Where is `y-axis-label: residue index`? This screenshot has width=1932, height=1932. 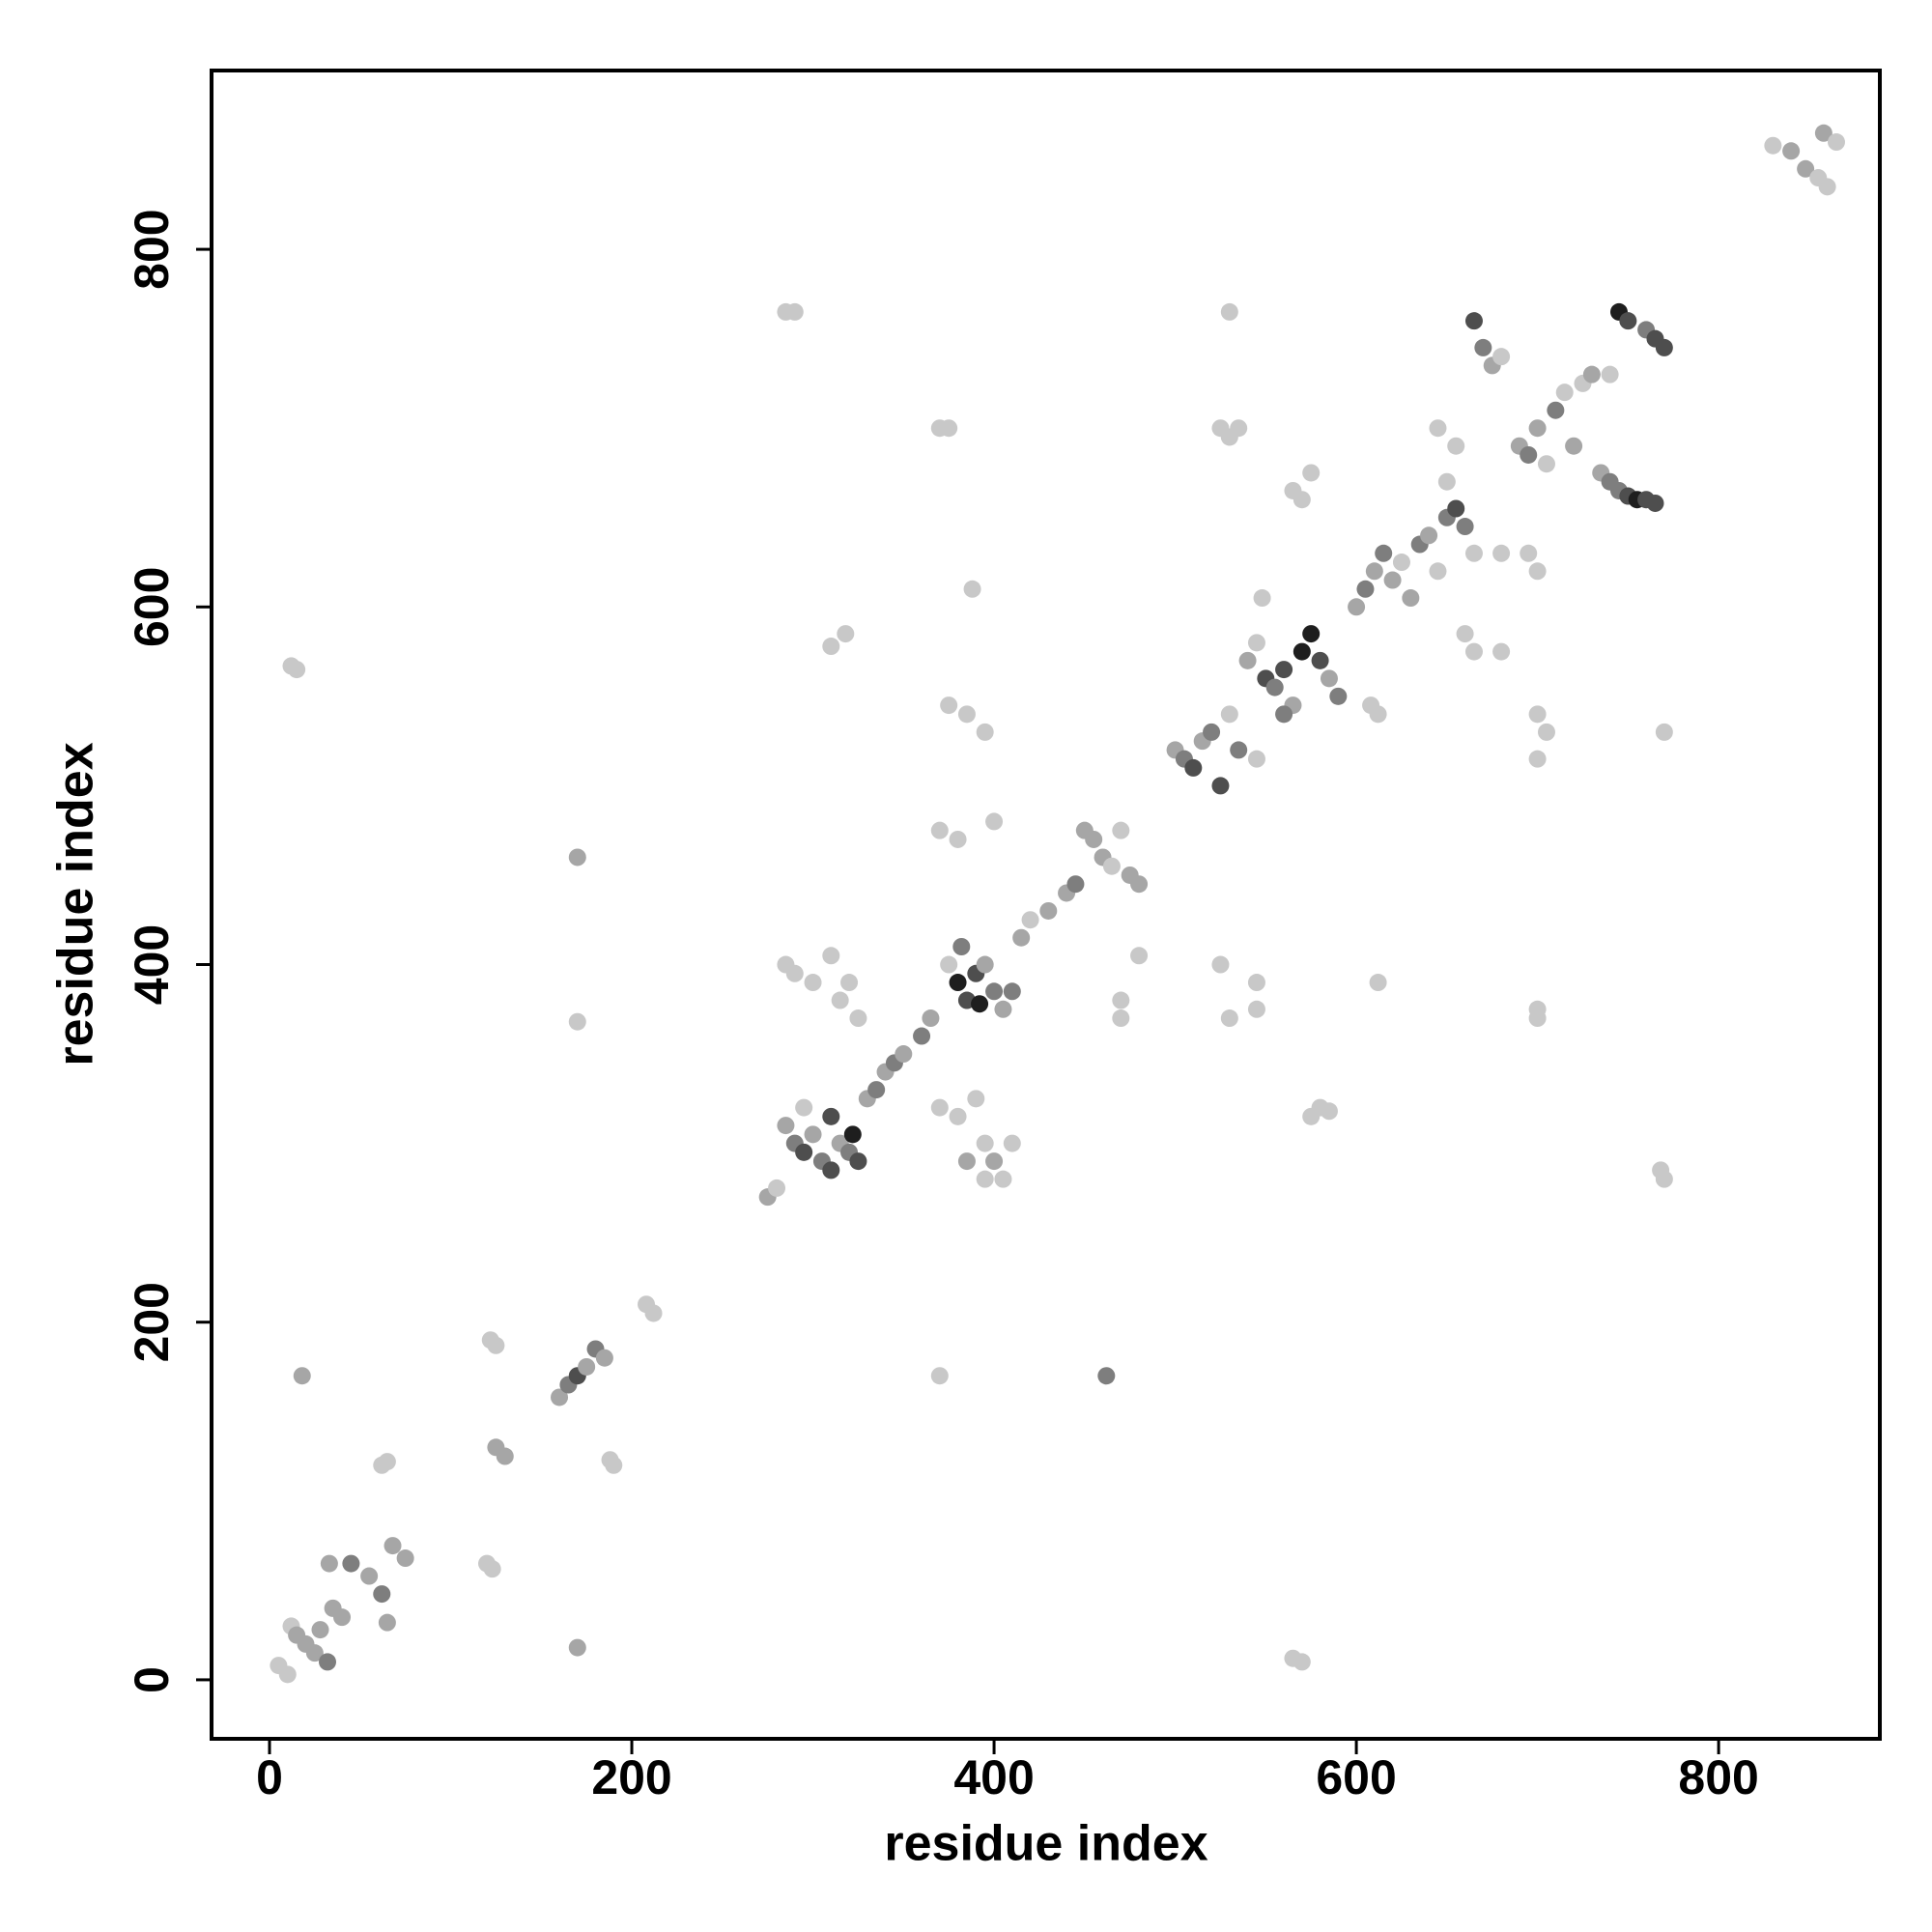 y-axis-label: residue index is located at coordinates (76, 903).